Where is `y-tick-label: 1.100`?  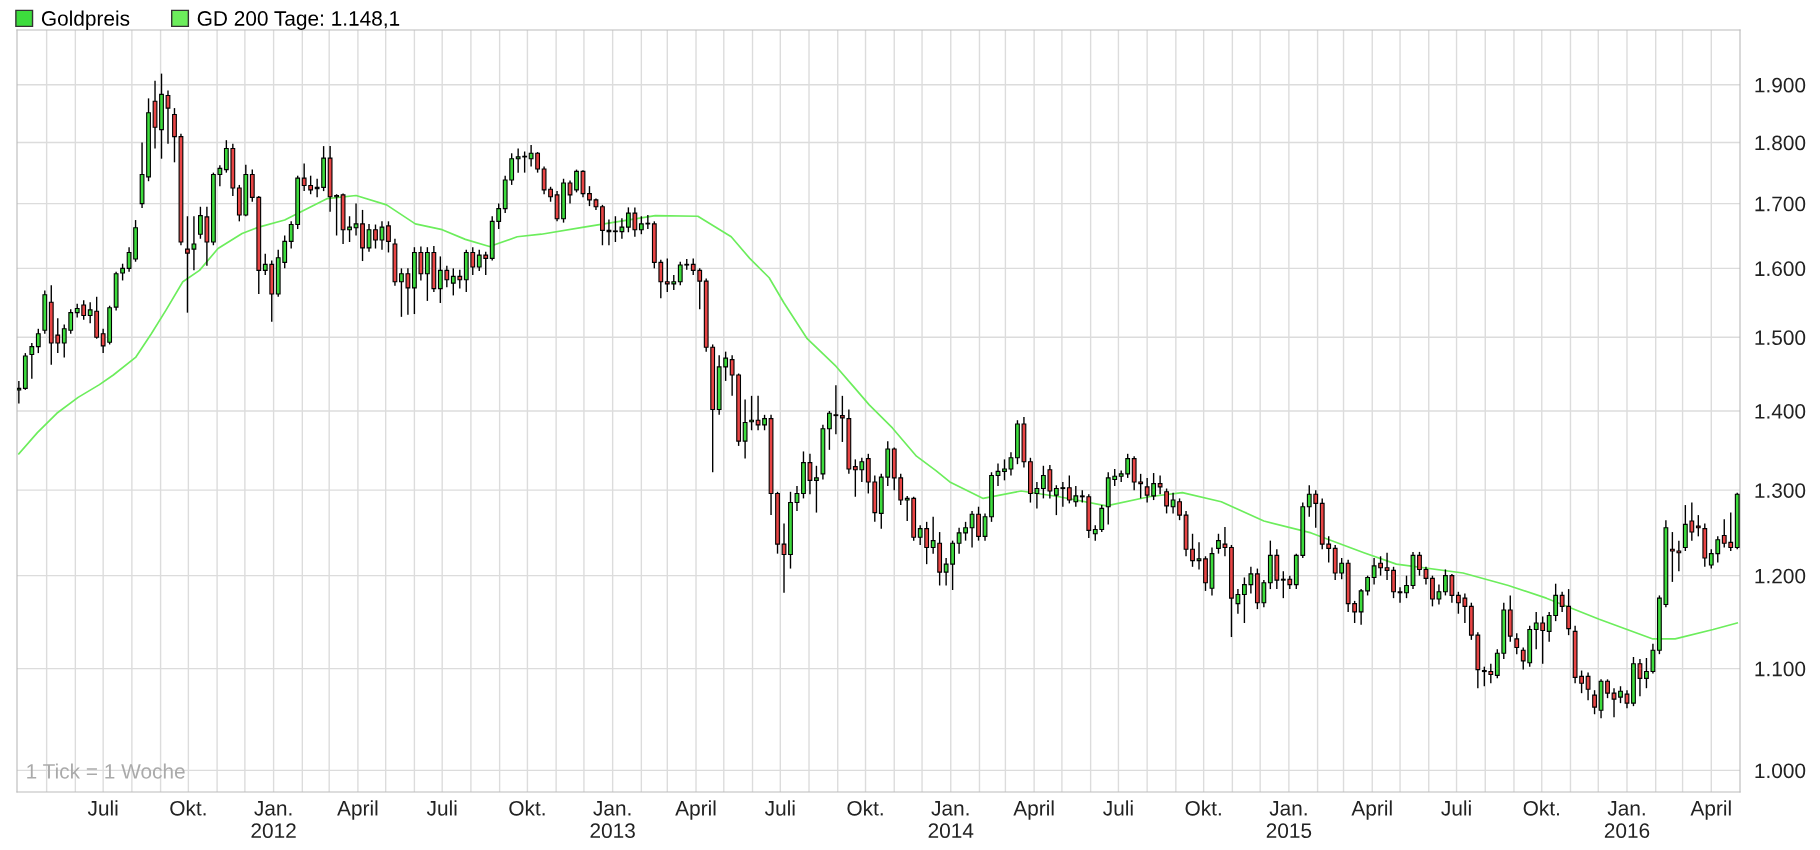
y-tick-label: 1.100 is located at coordinates (1780, 669).